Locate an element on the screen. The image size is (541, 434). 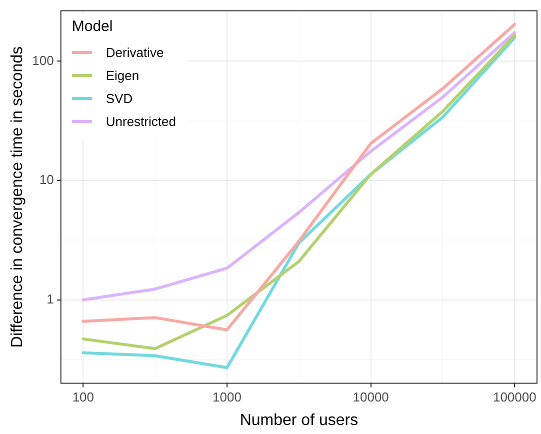
x-tick-label: 100 is located at coordinates (83, 397).